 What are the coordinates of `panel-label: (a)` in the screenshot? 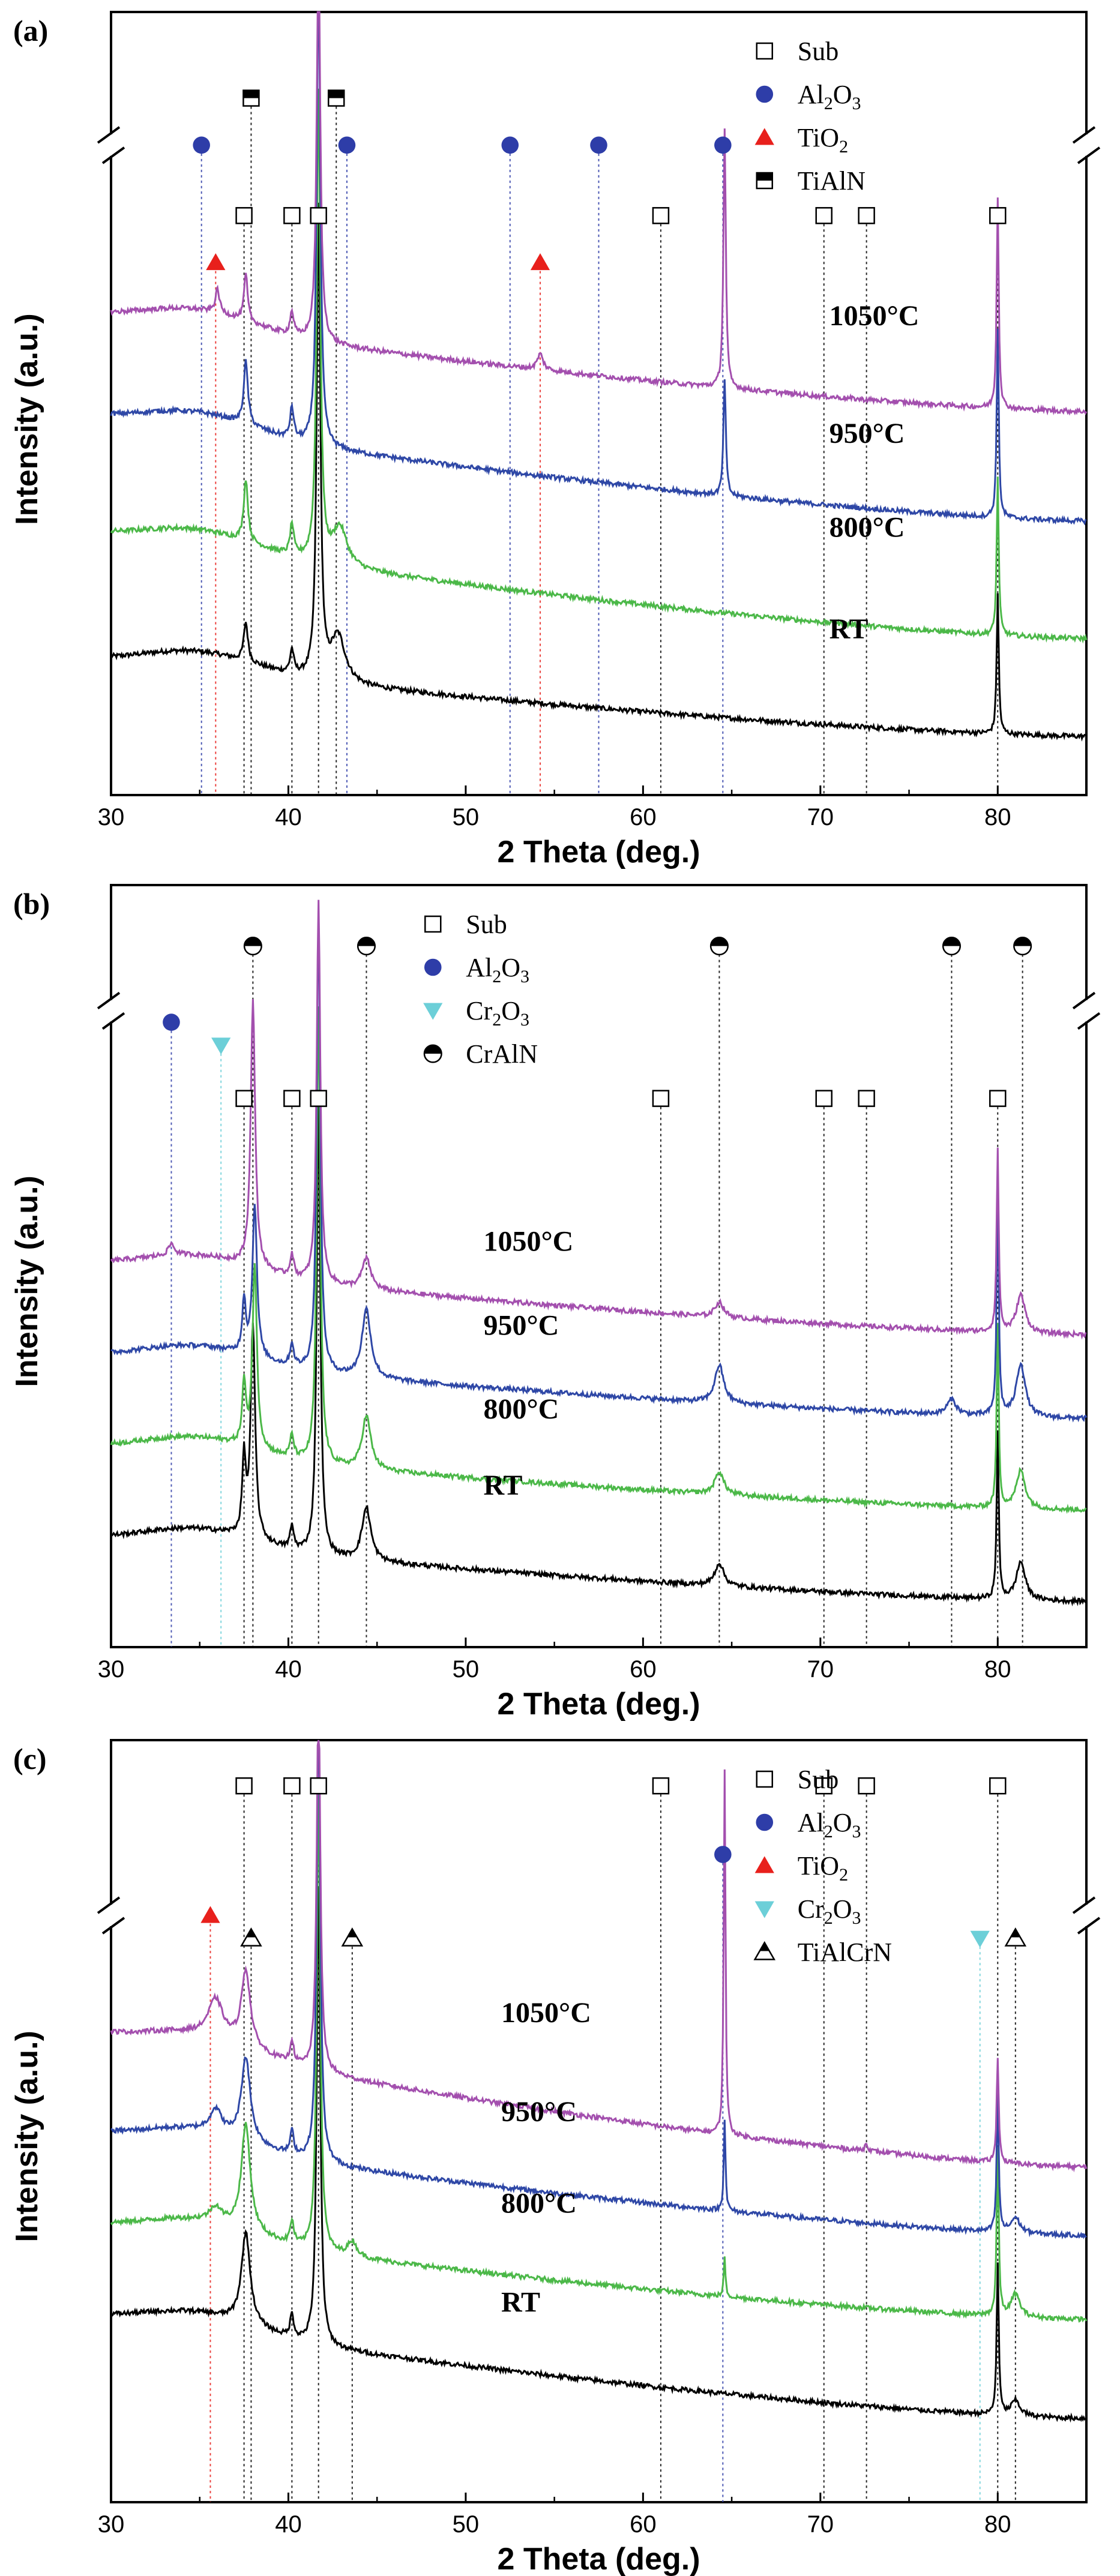 It's located at (31, 30).